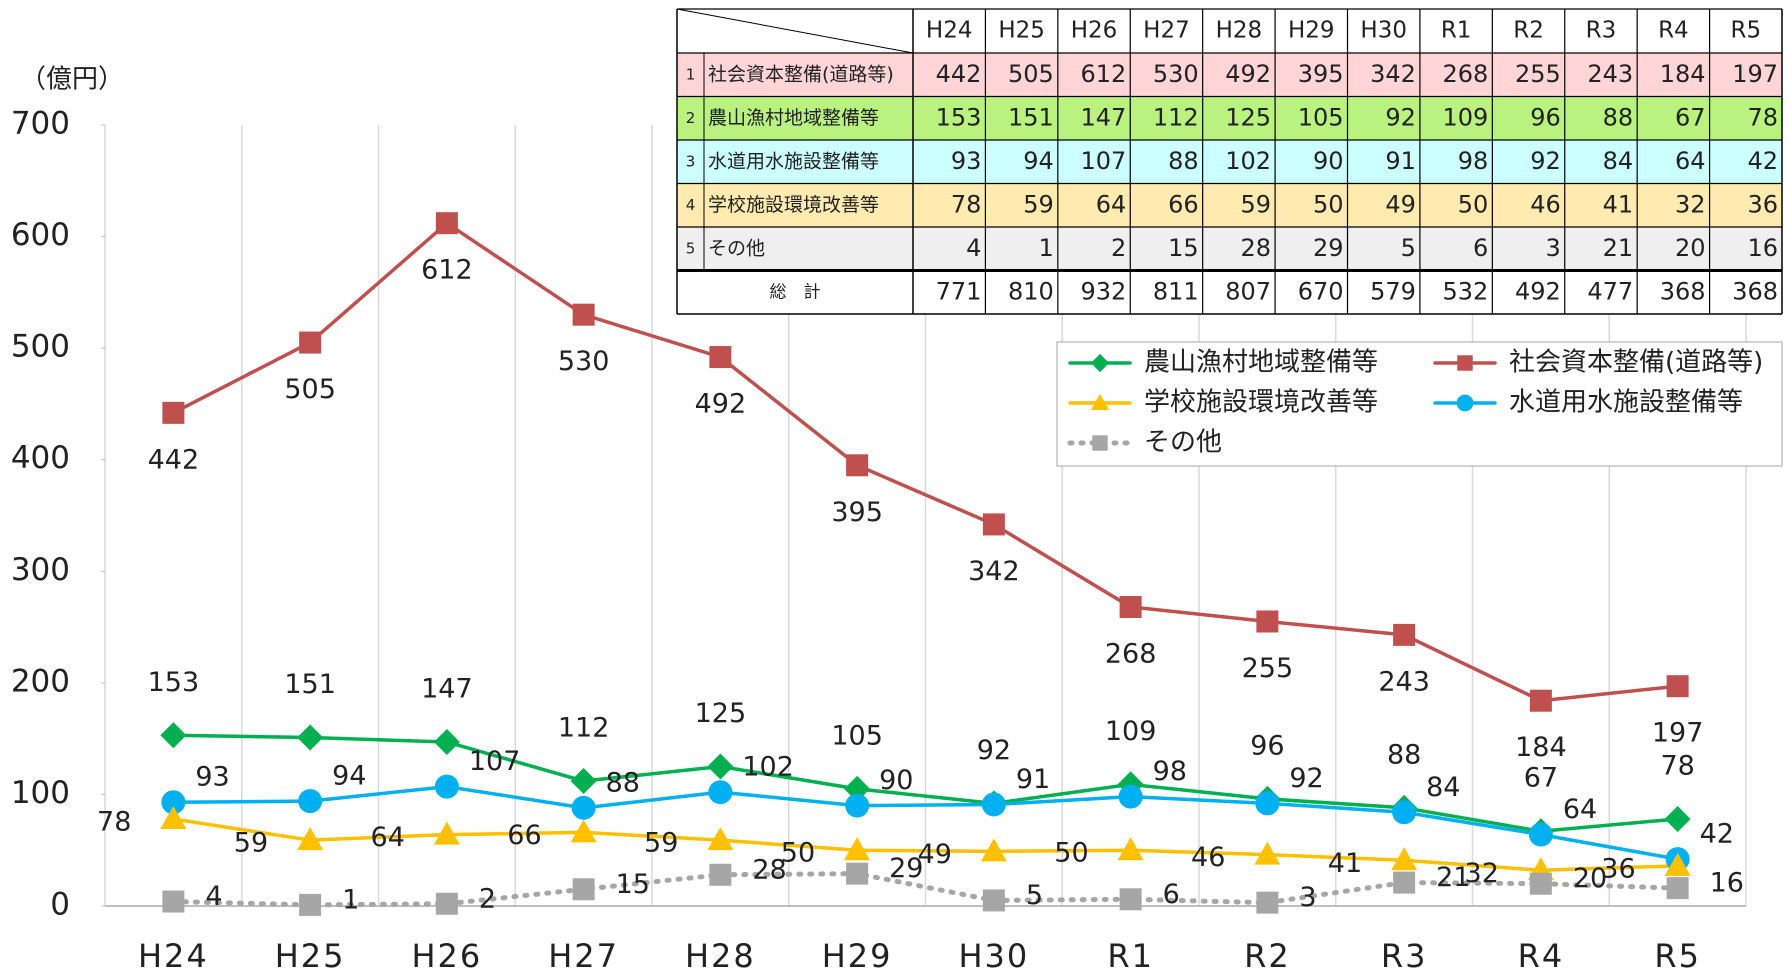 The image size is (1789, 976). I want to click on table-header: R1, so click(1456, 31).